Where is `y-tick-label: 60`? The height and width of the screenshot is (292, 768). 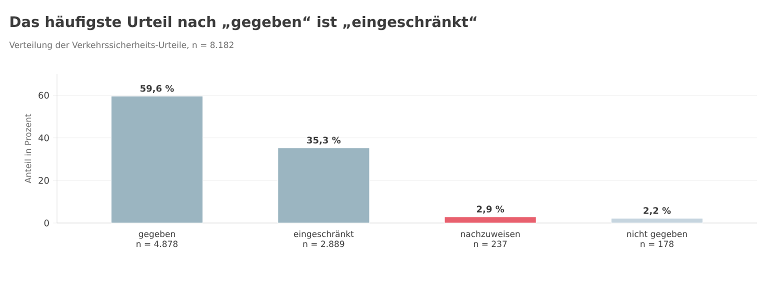 y-tick-label: 60 is located at coordinates (43, 95).